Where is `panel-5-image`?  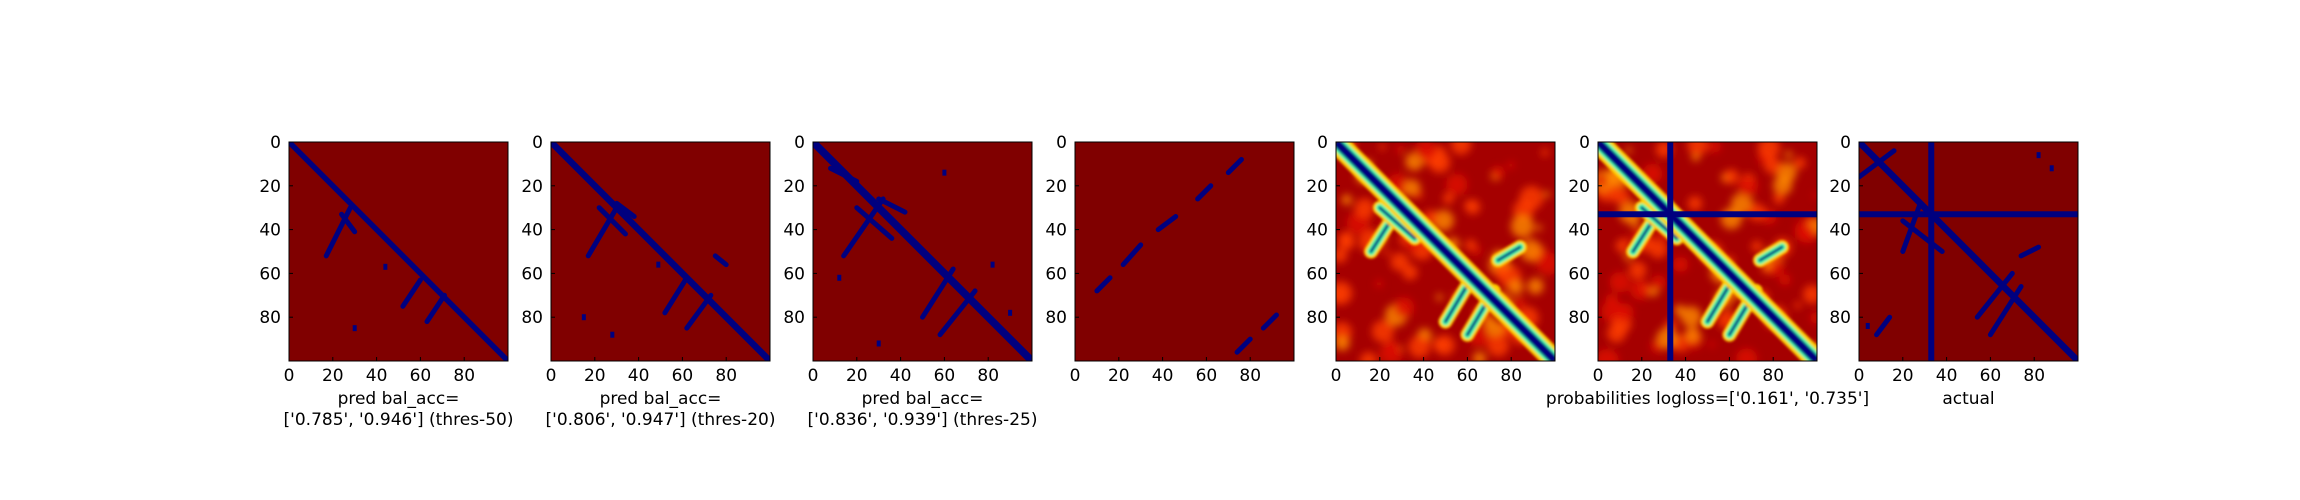 panel-5-image is located at coordinates (1445, 251).